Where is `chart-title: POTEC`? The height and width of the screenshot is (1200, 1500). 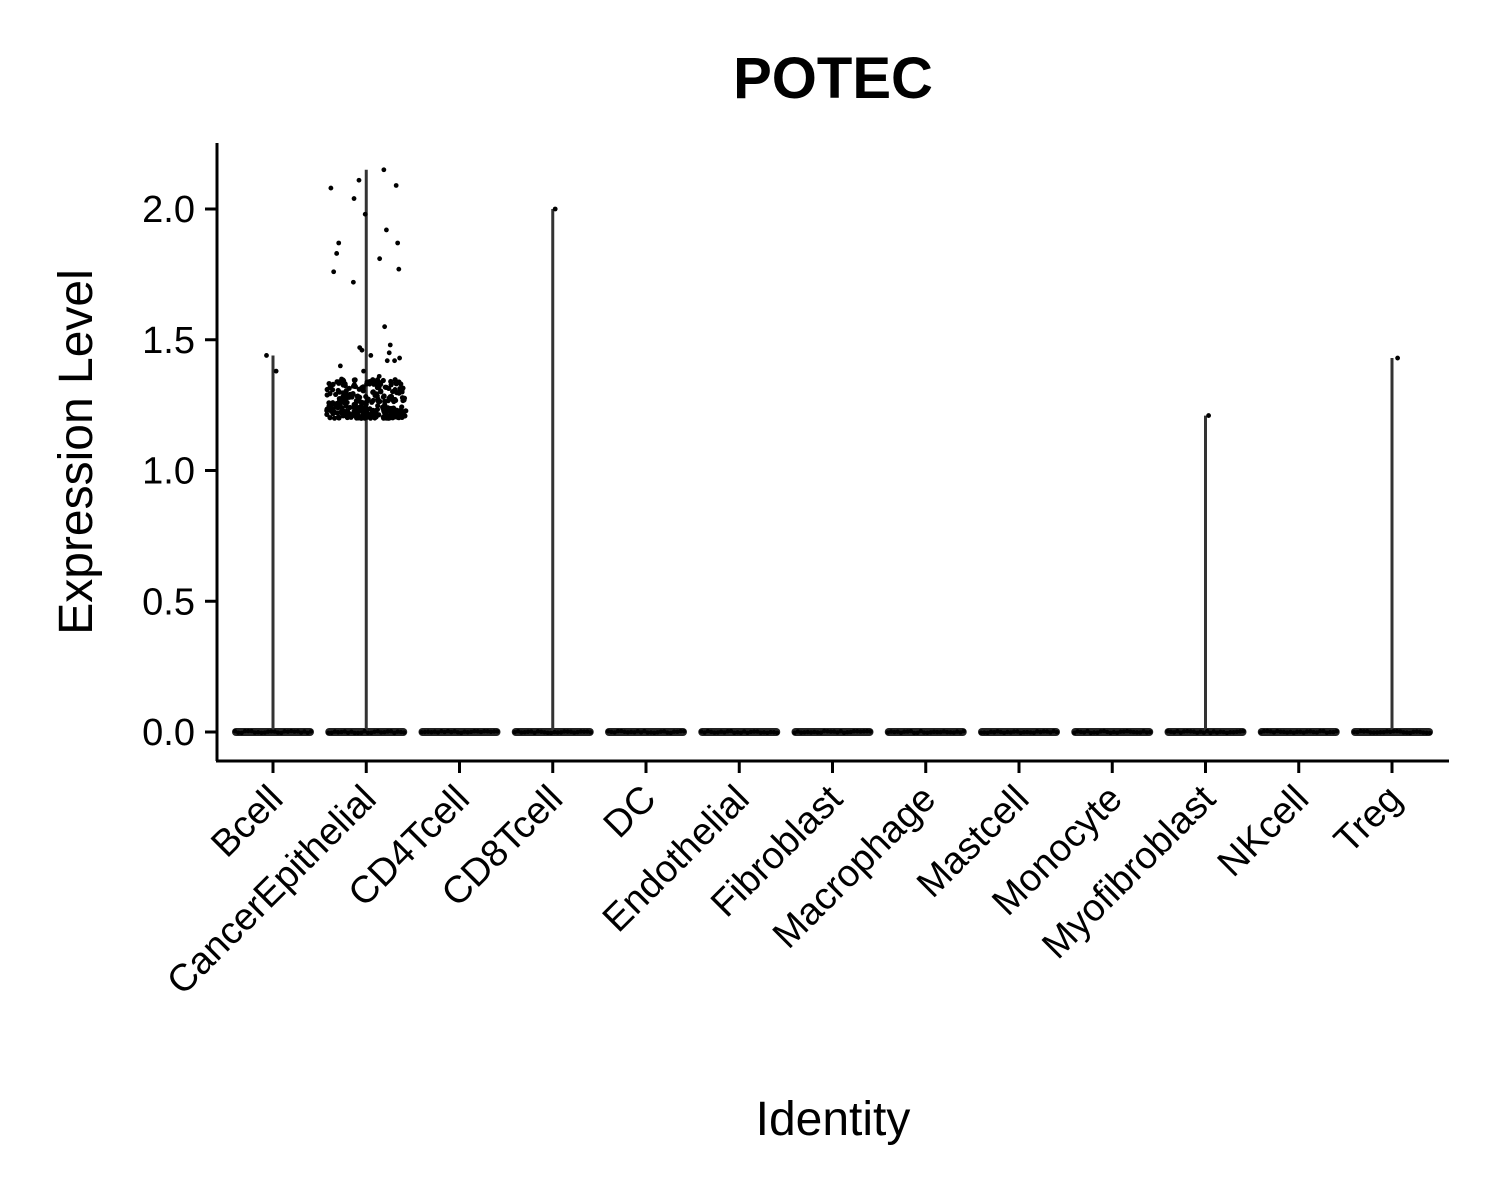
chart-title: POTEC is located at coordinates (833, 78).